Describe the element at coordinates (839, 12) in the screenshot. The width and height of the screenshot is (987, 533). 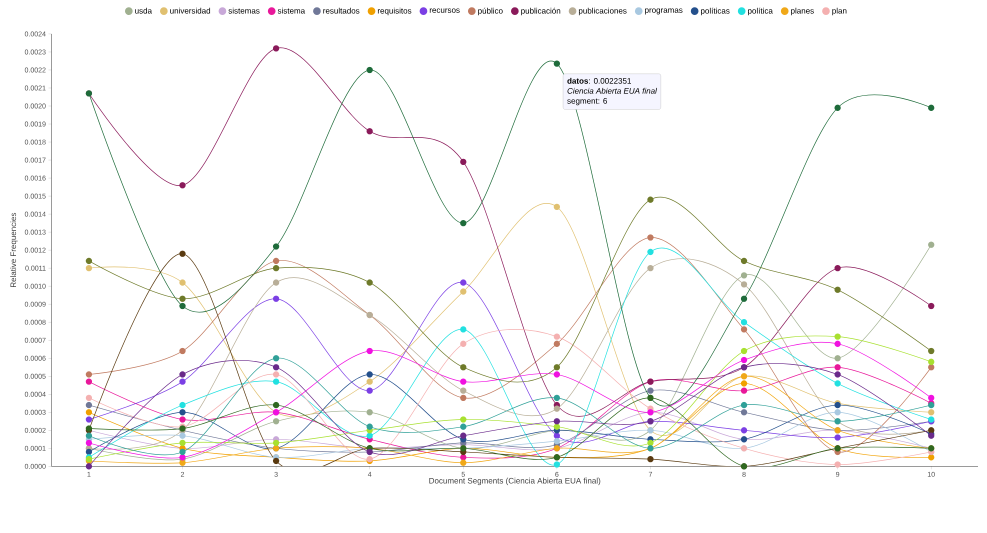
I see `legend-label: plan` at that location.